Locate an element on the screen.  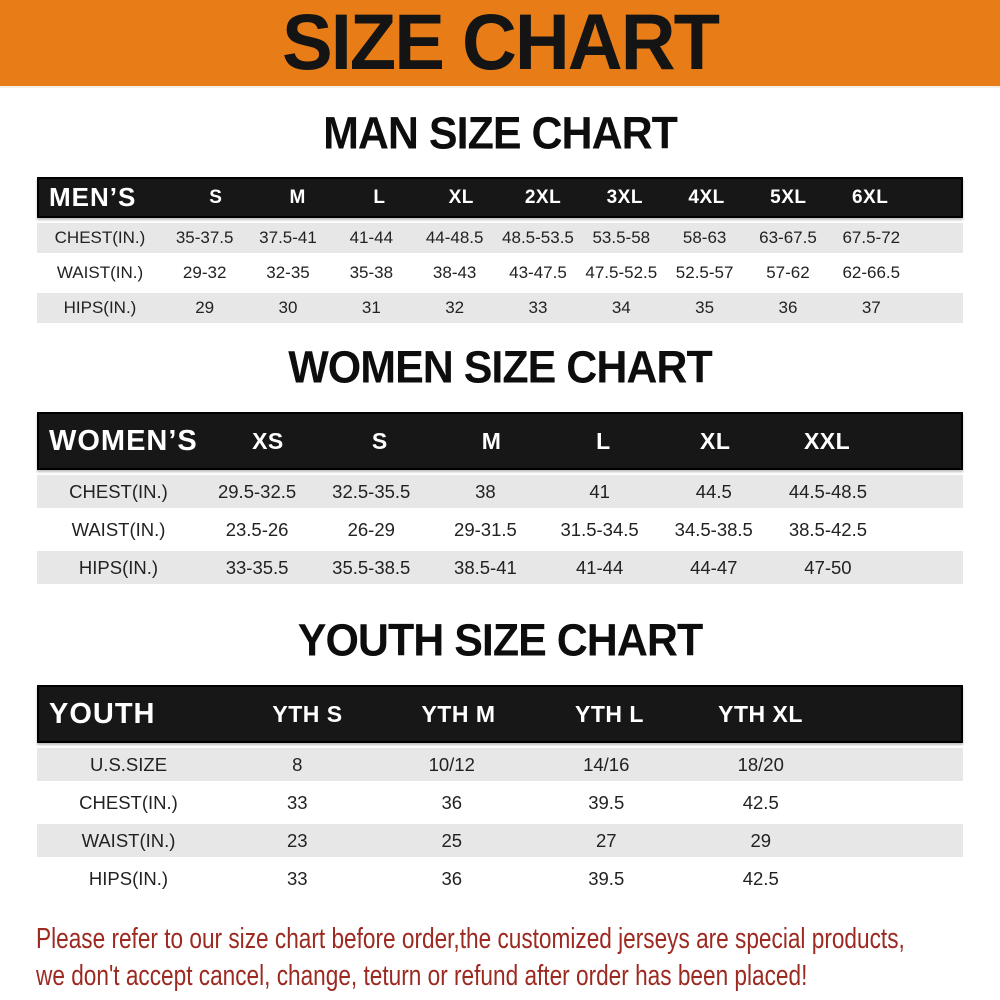
youth-size-column: YTH M is located at coordinates (458, 713).